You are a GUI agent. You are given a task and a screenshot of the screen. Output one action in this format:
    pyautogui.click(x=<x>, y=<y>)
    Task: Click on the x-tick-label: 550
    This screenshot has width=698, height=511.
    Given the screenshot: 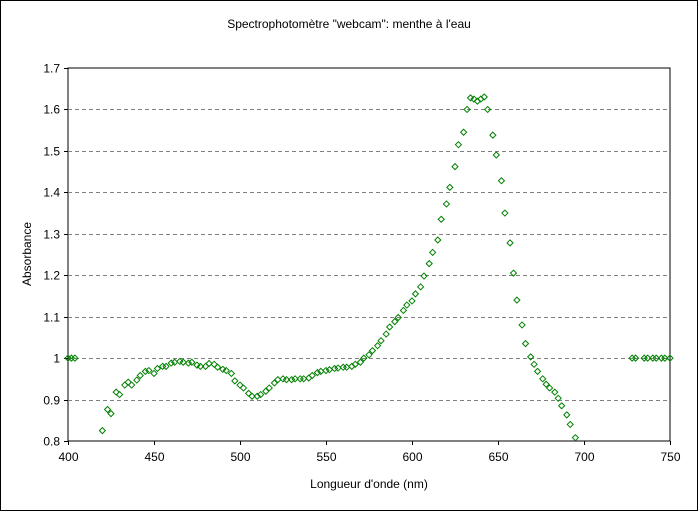 What is the action you would take?
    pyautogui.click(x=326, y=457)
    